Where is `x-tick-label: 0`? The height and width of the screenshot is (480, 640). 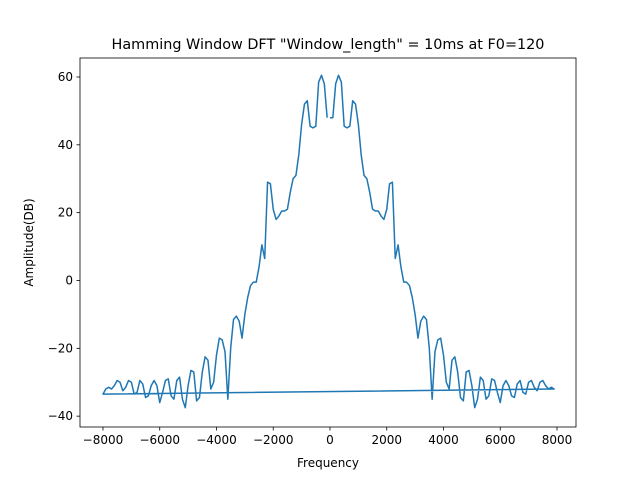
x-tick-label: 0 is located at coordinates (330, 440).